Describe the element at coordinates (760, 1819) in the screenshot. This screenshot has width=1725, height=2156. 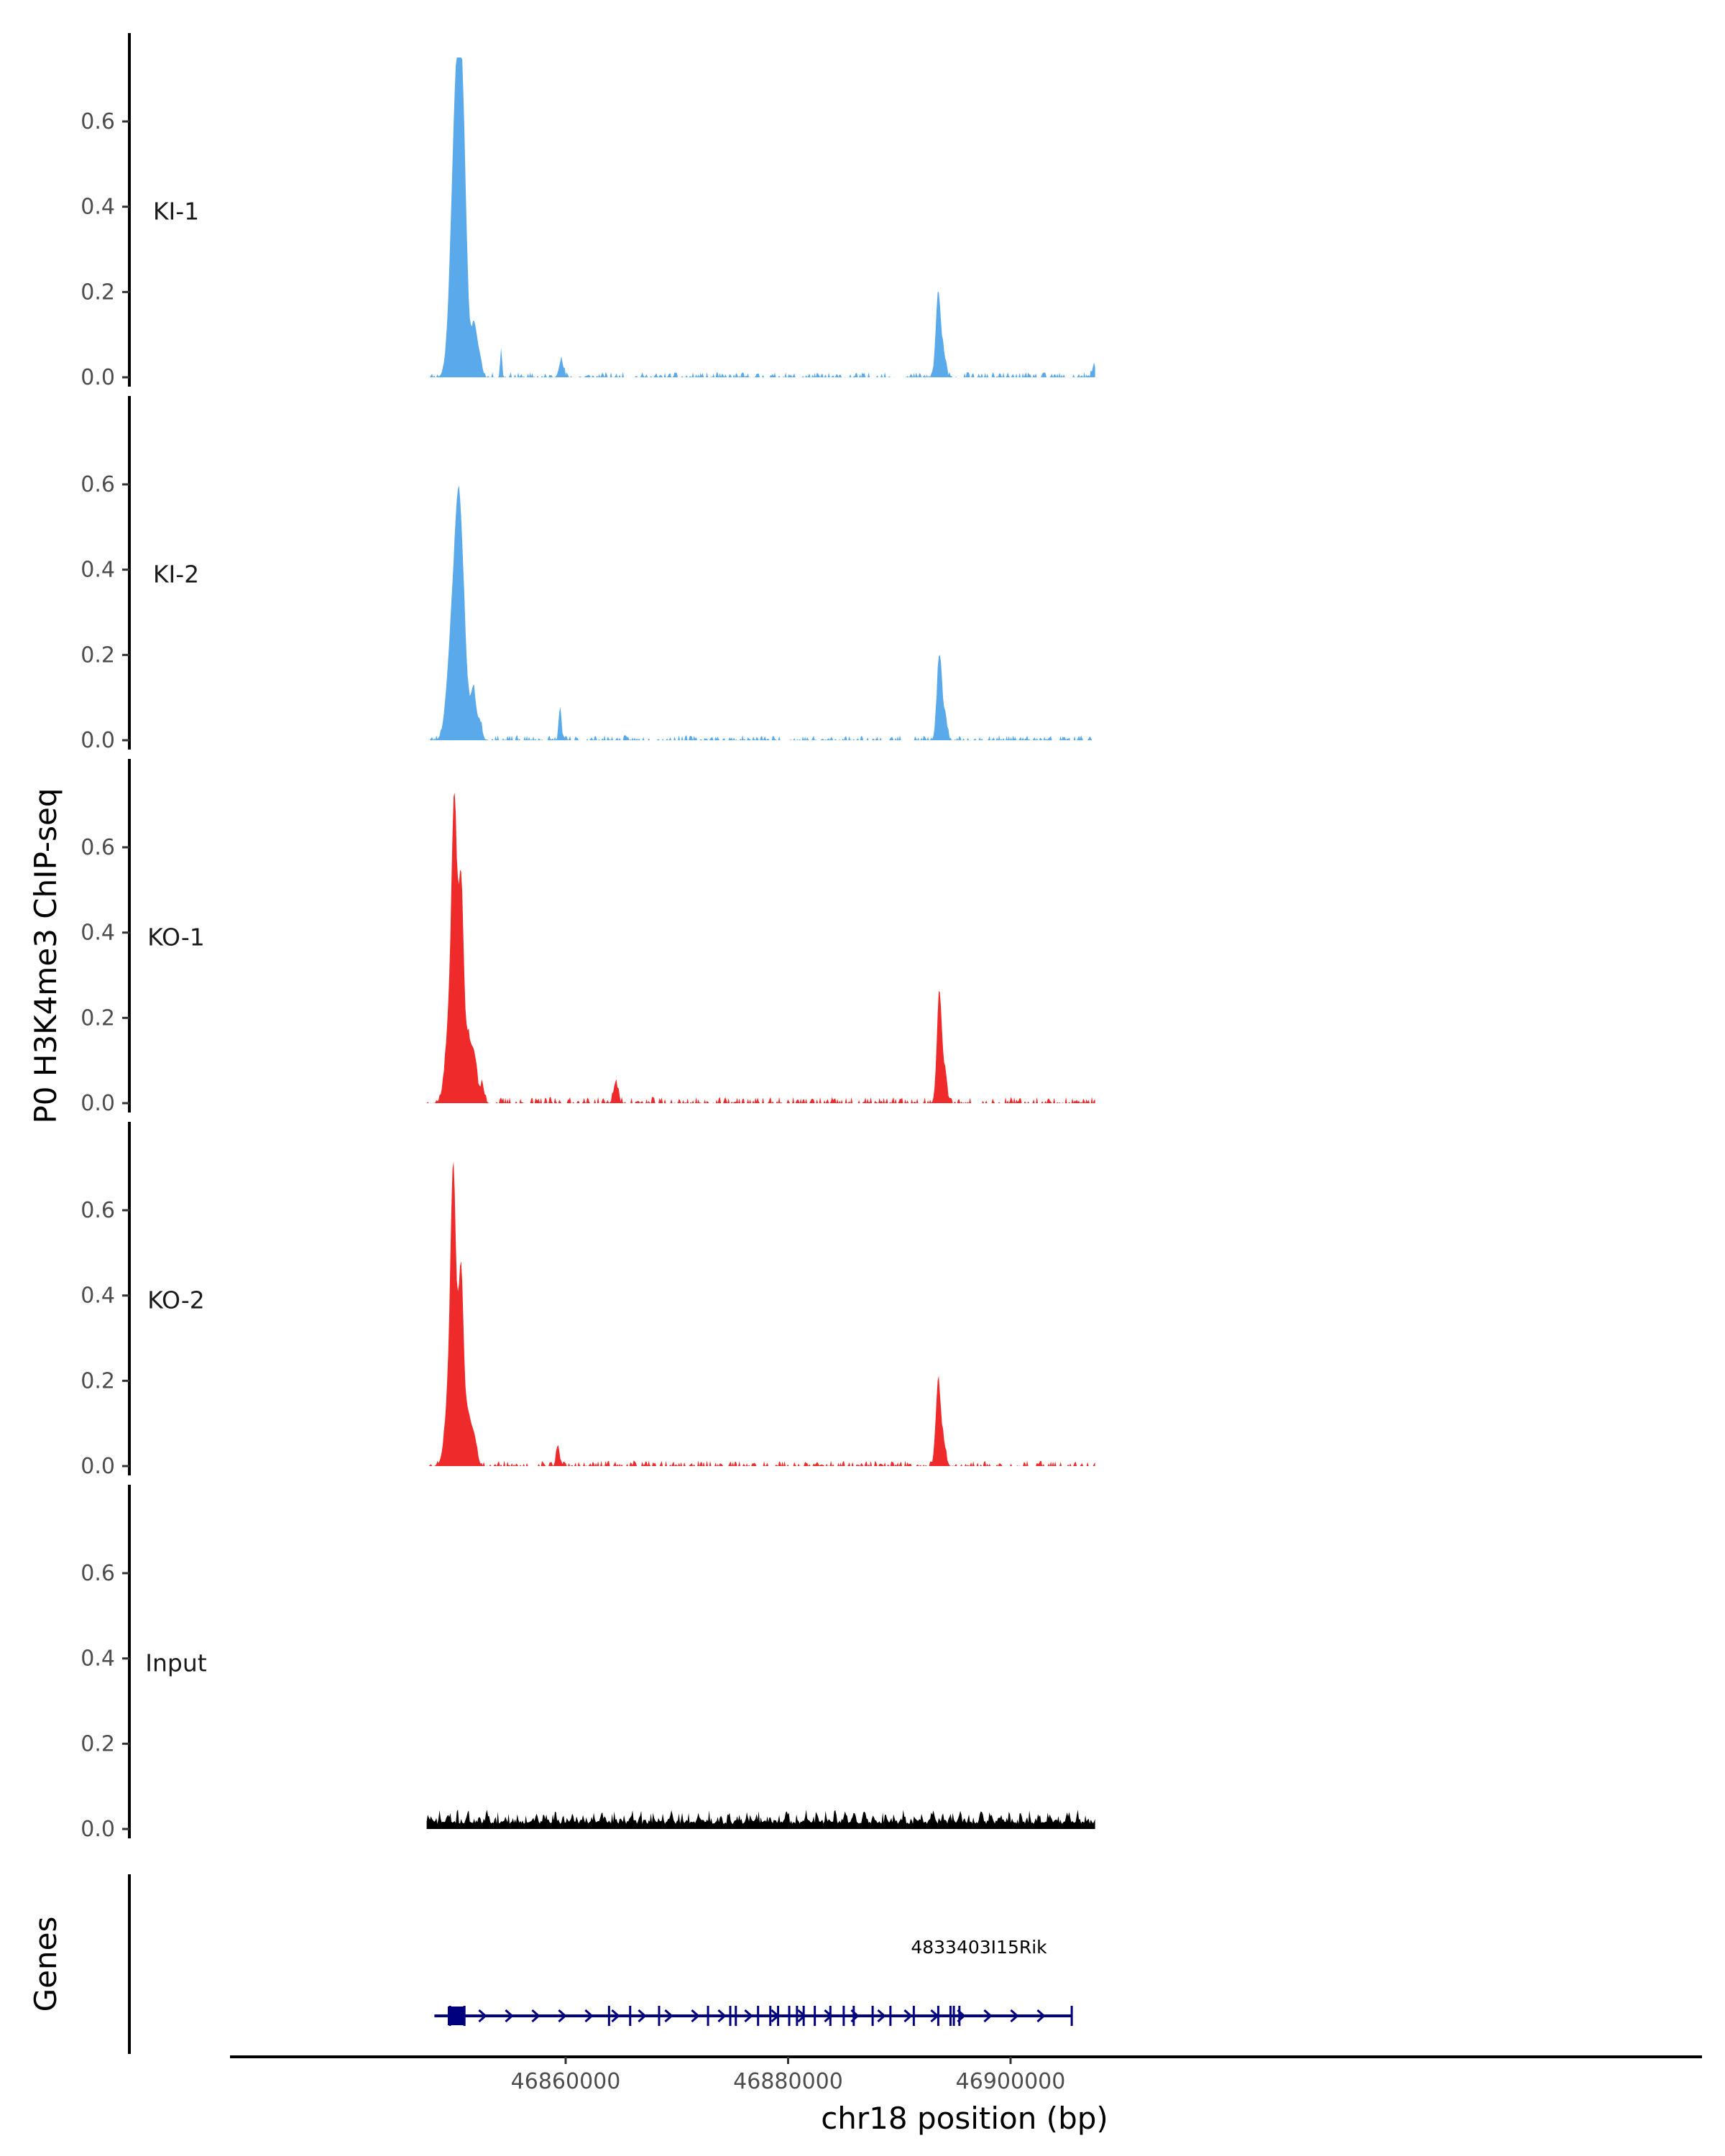
I see `signal-area-input` at that location.